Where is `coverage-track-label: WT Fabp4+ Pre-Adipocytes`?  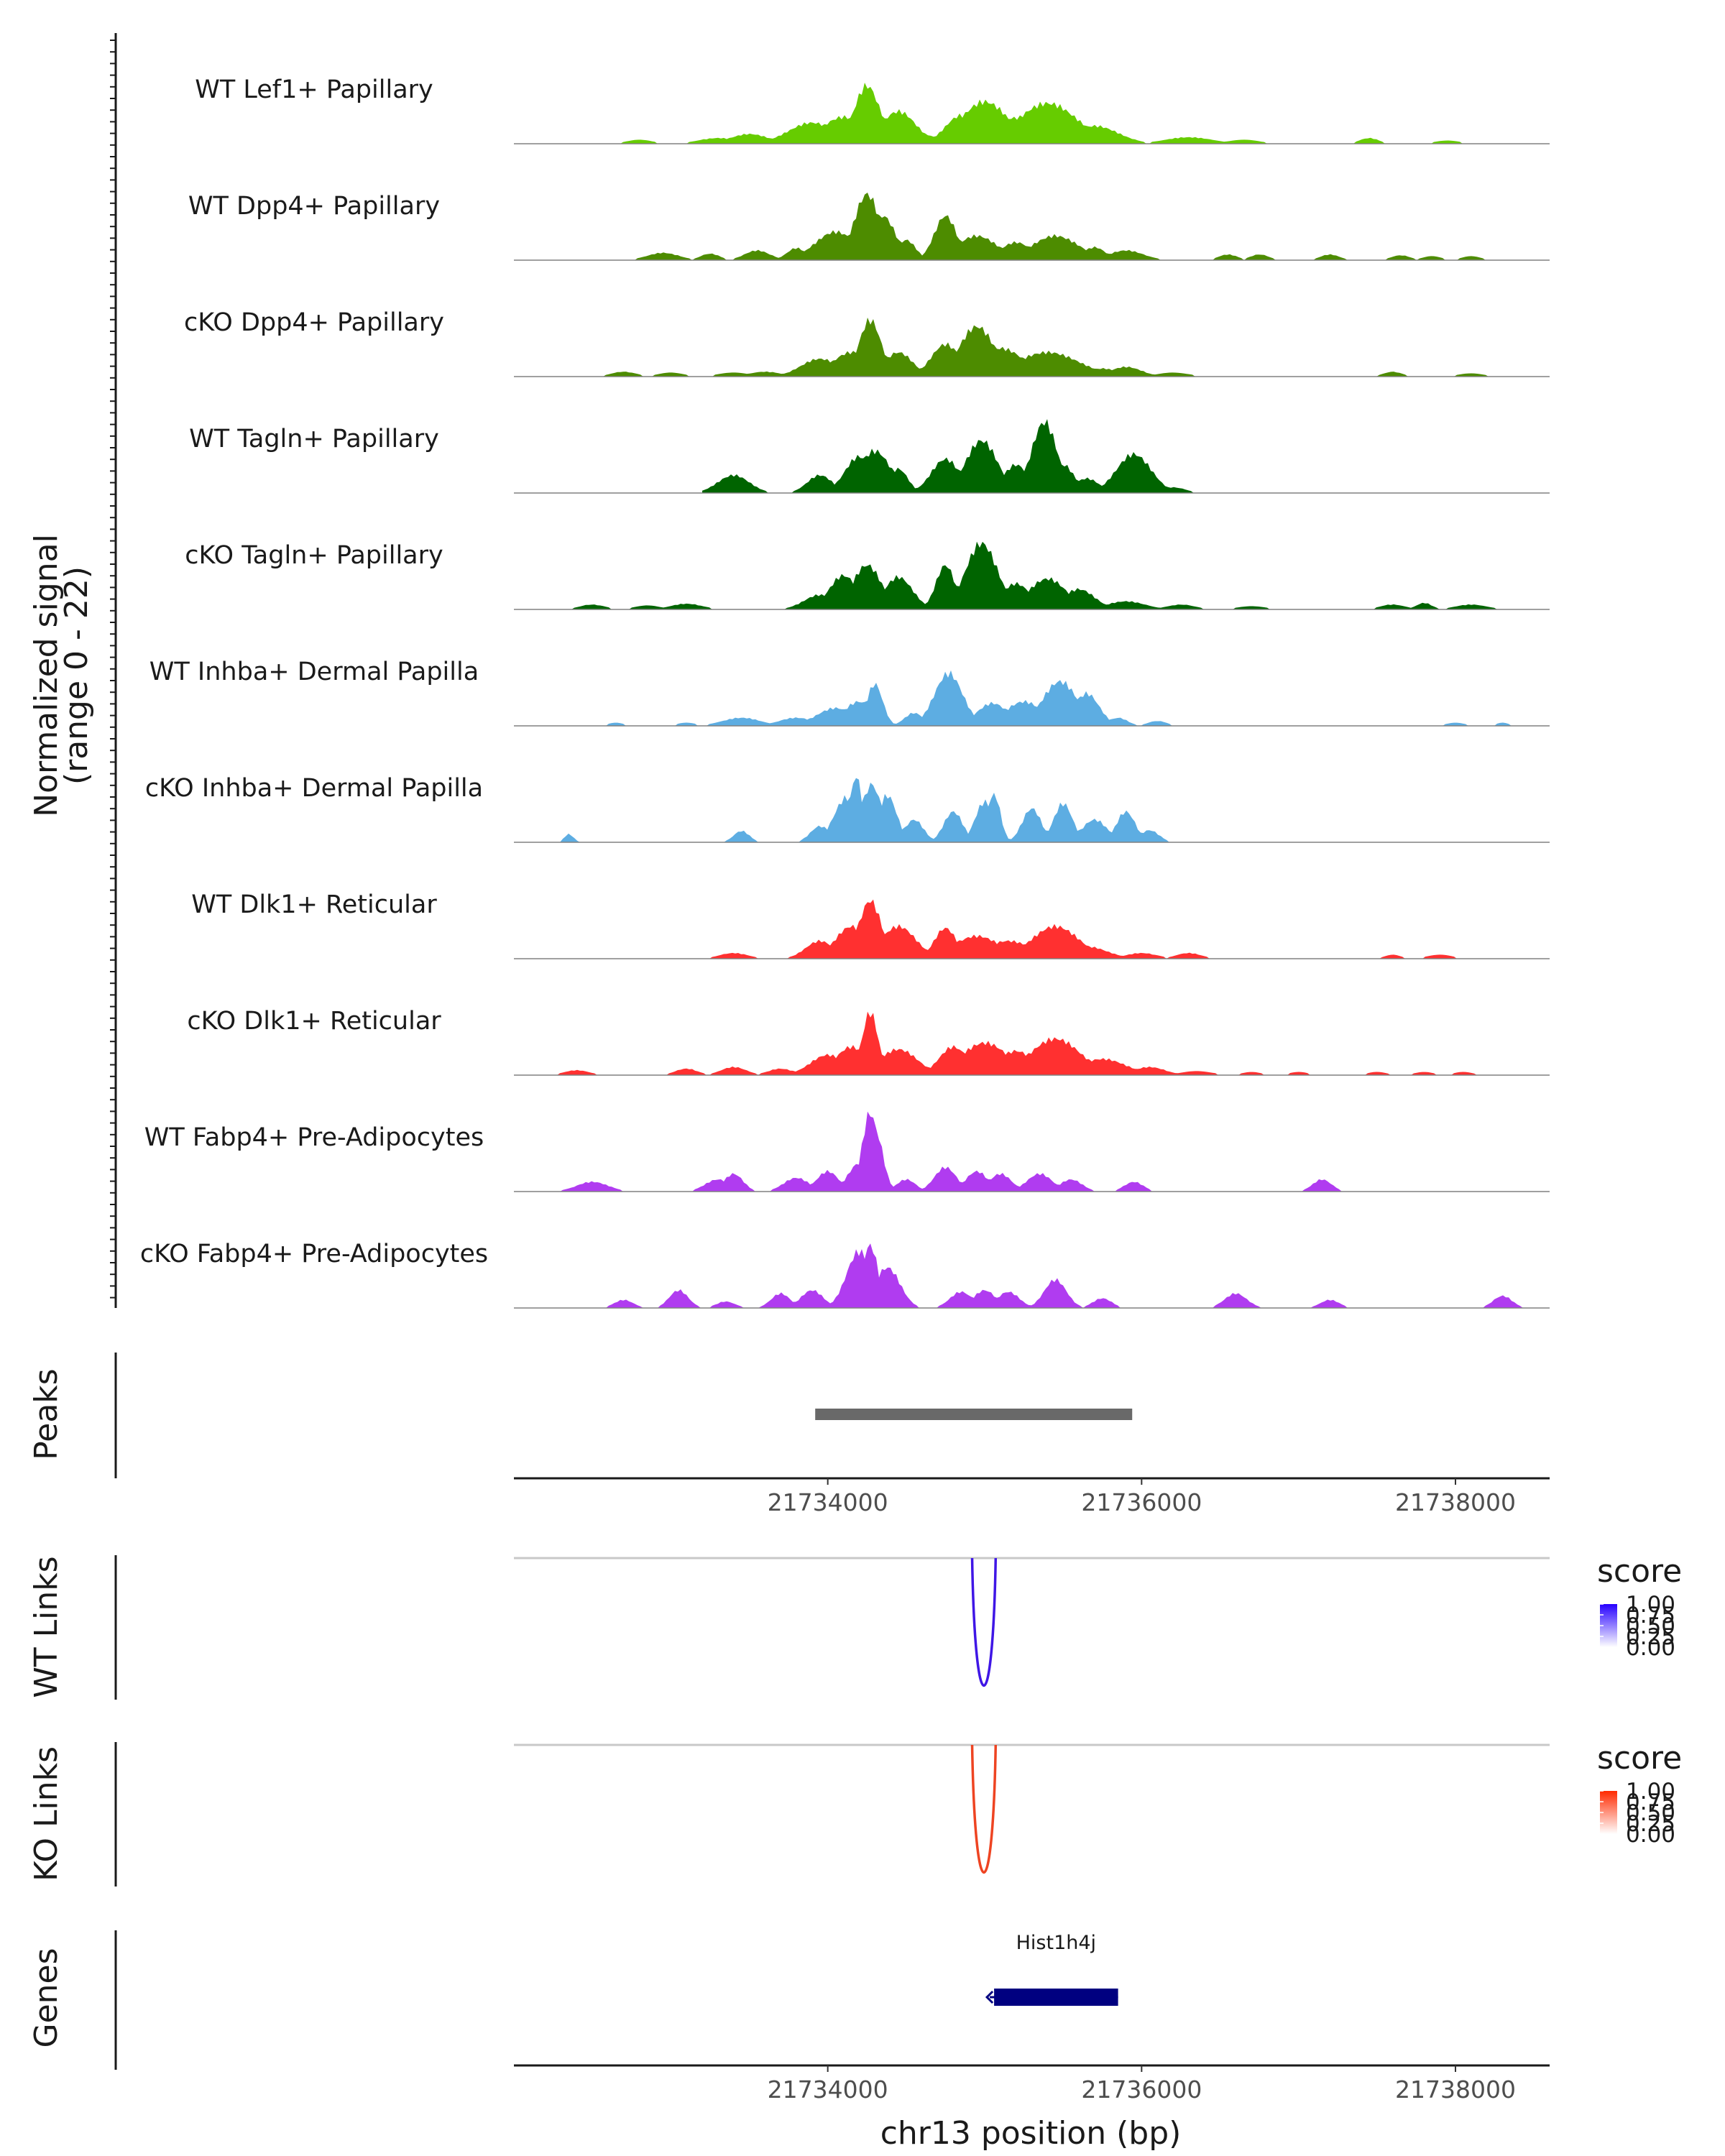
coverage-track-label: WT Fabp4+ Pre-Adipocytes is located at coordinates (314, 1137).